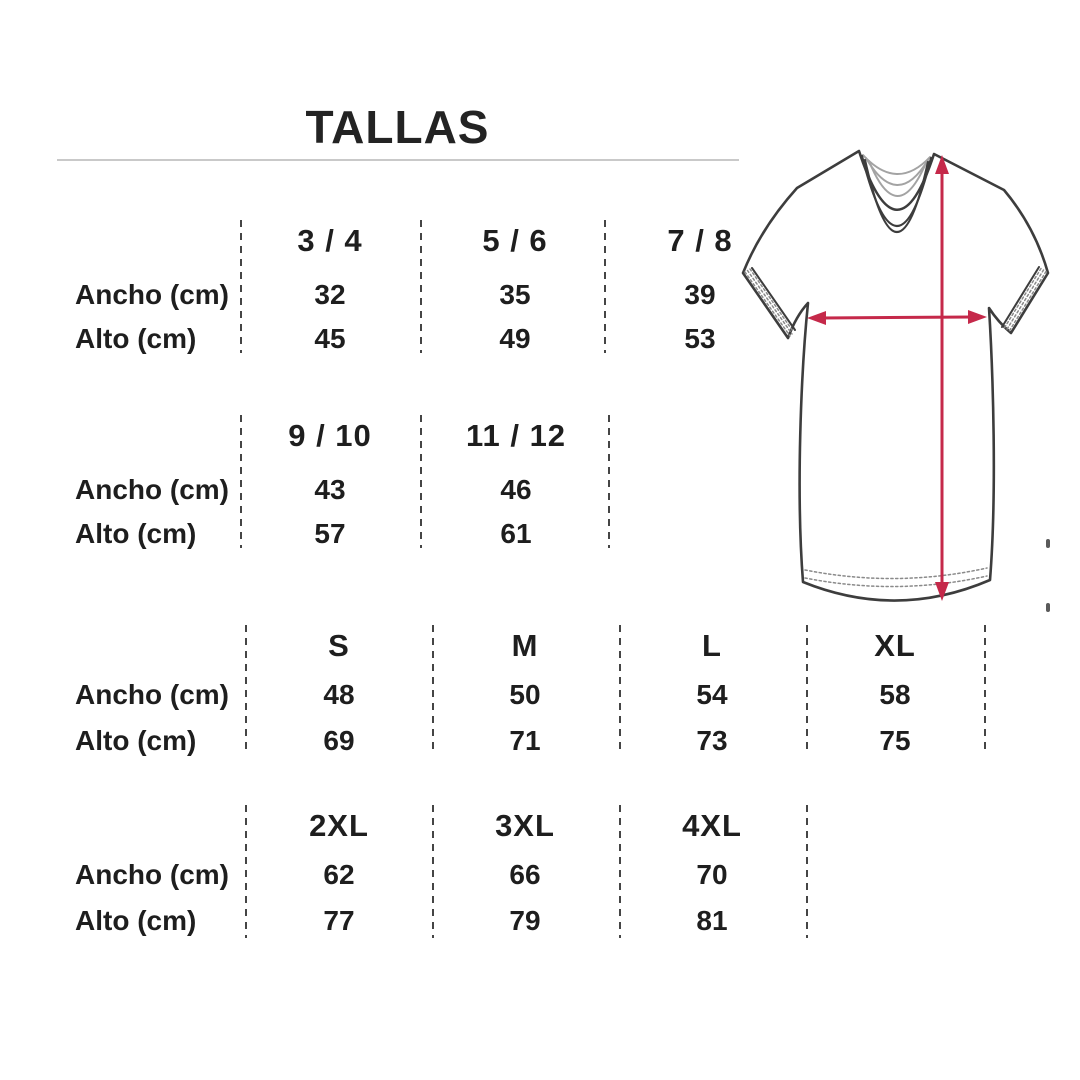  I want to click on size-header: S, so click(339, 645).